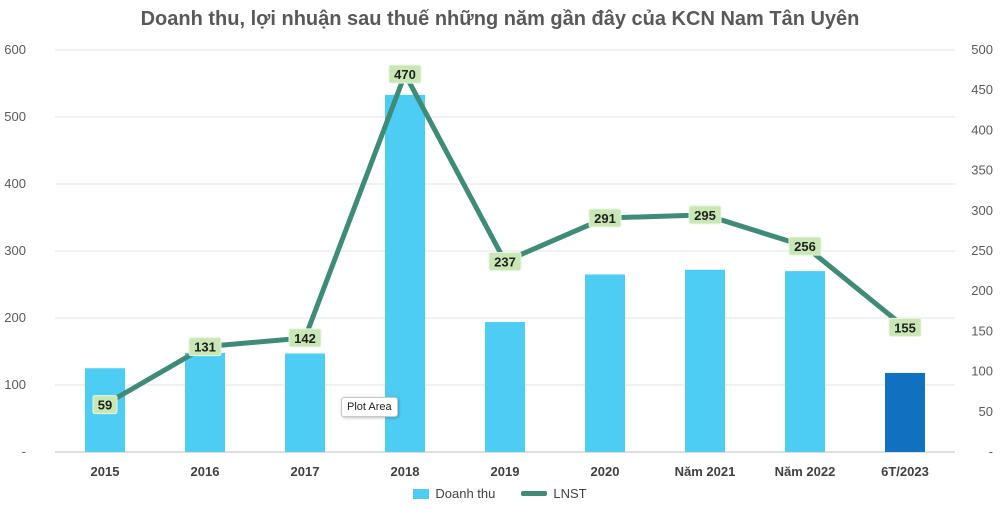 This screenshot has height=511, width=1000. What do you see at coordinates (982, 210) in the screenshot?
I see `y-right-tick-label: 300` at bounding box center [982, 210].